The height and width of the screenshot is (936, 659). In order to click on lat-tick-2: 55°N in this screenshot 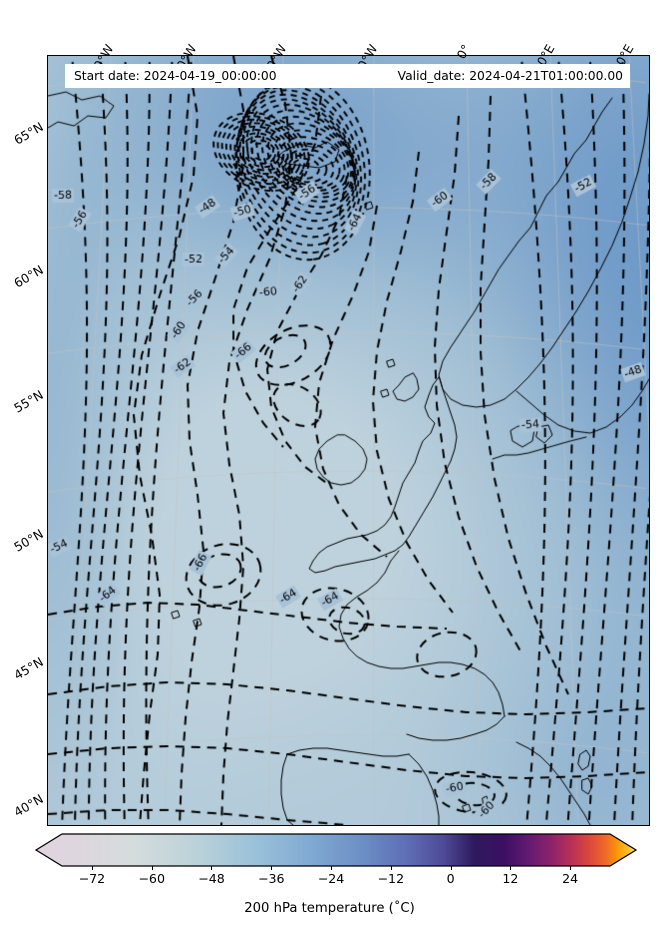, I will do `click(28, 401)`.